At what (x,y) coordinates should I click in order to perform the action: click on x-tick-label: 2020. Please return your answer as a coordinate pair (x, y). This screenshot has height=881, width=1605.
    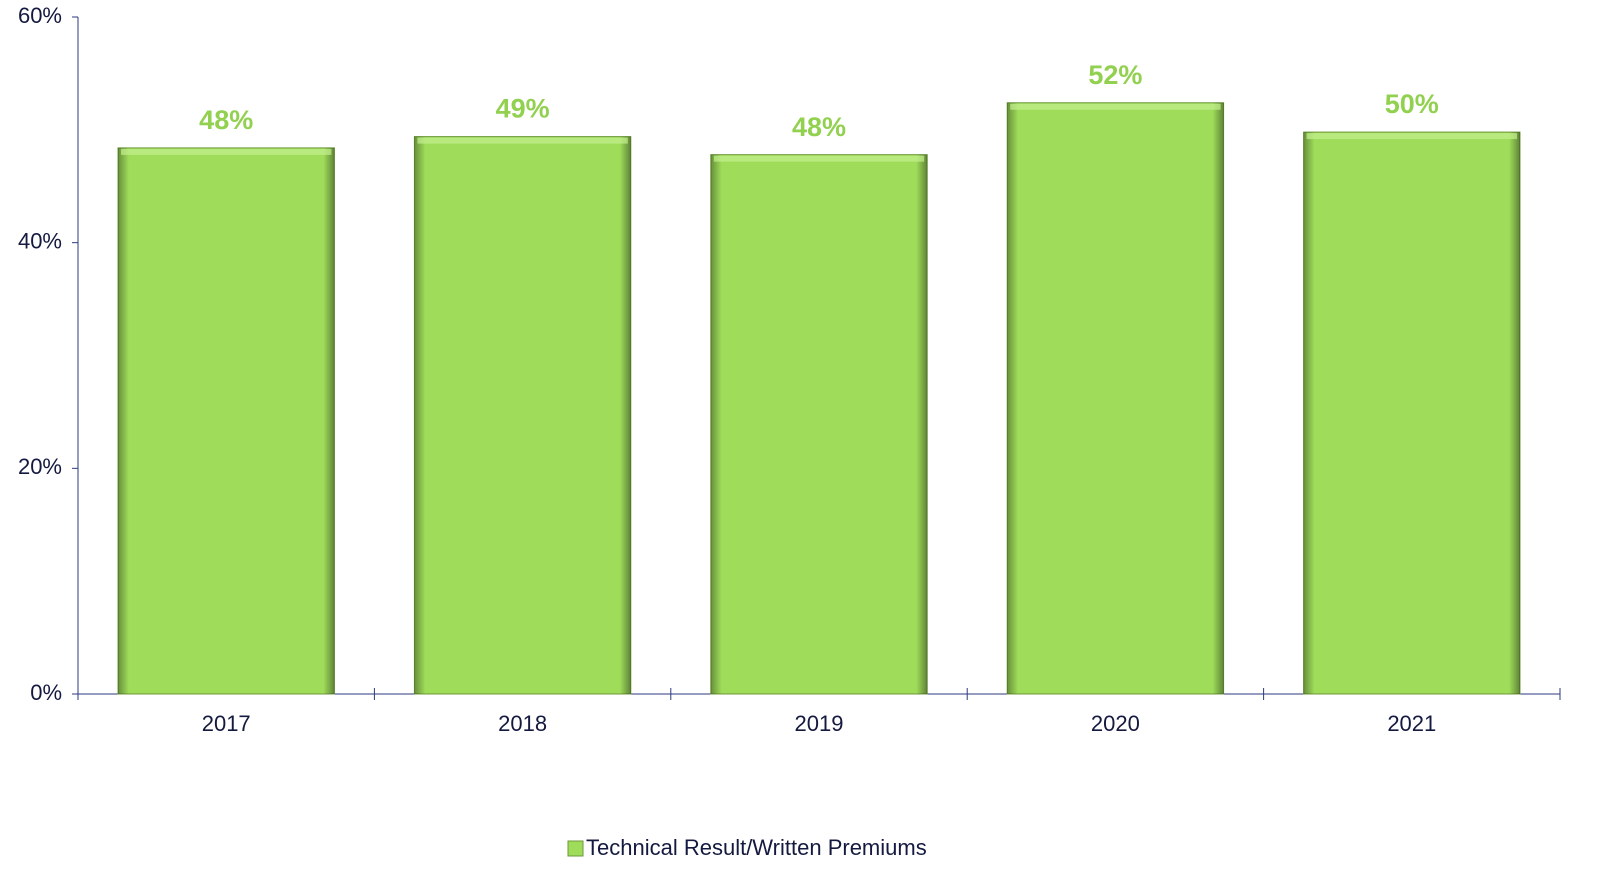
    Looking at the image, I should click on (1115, 723).